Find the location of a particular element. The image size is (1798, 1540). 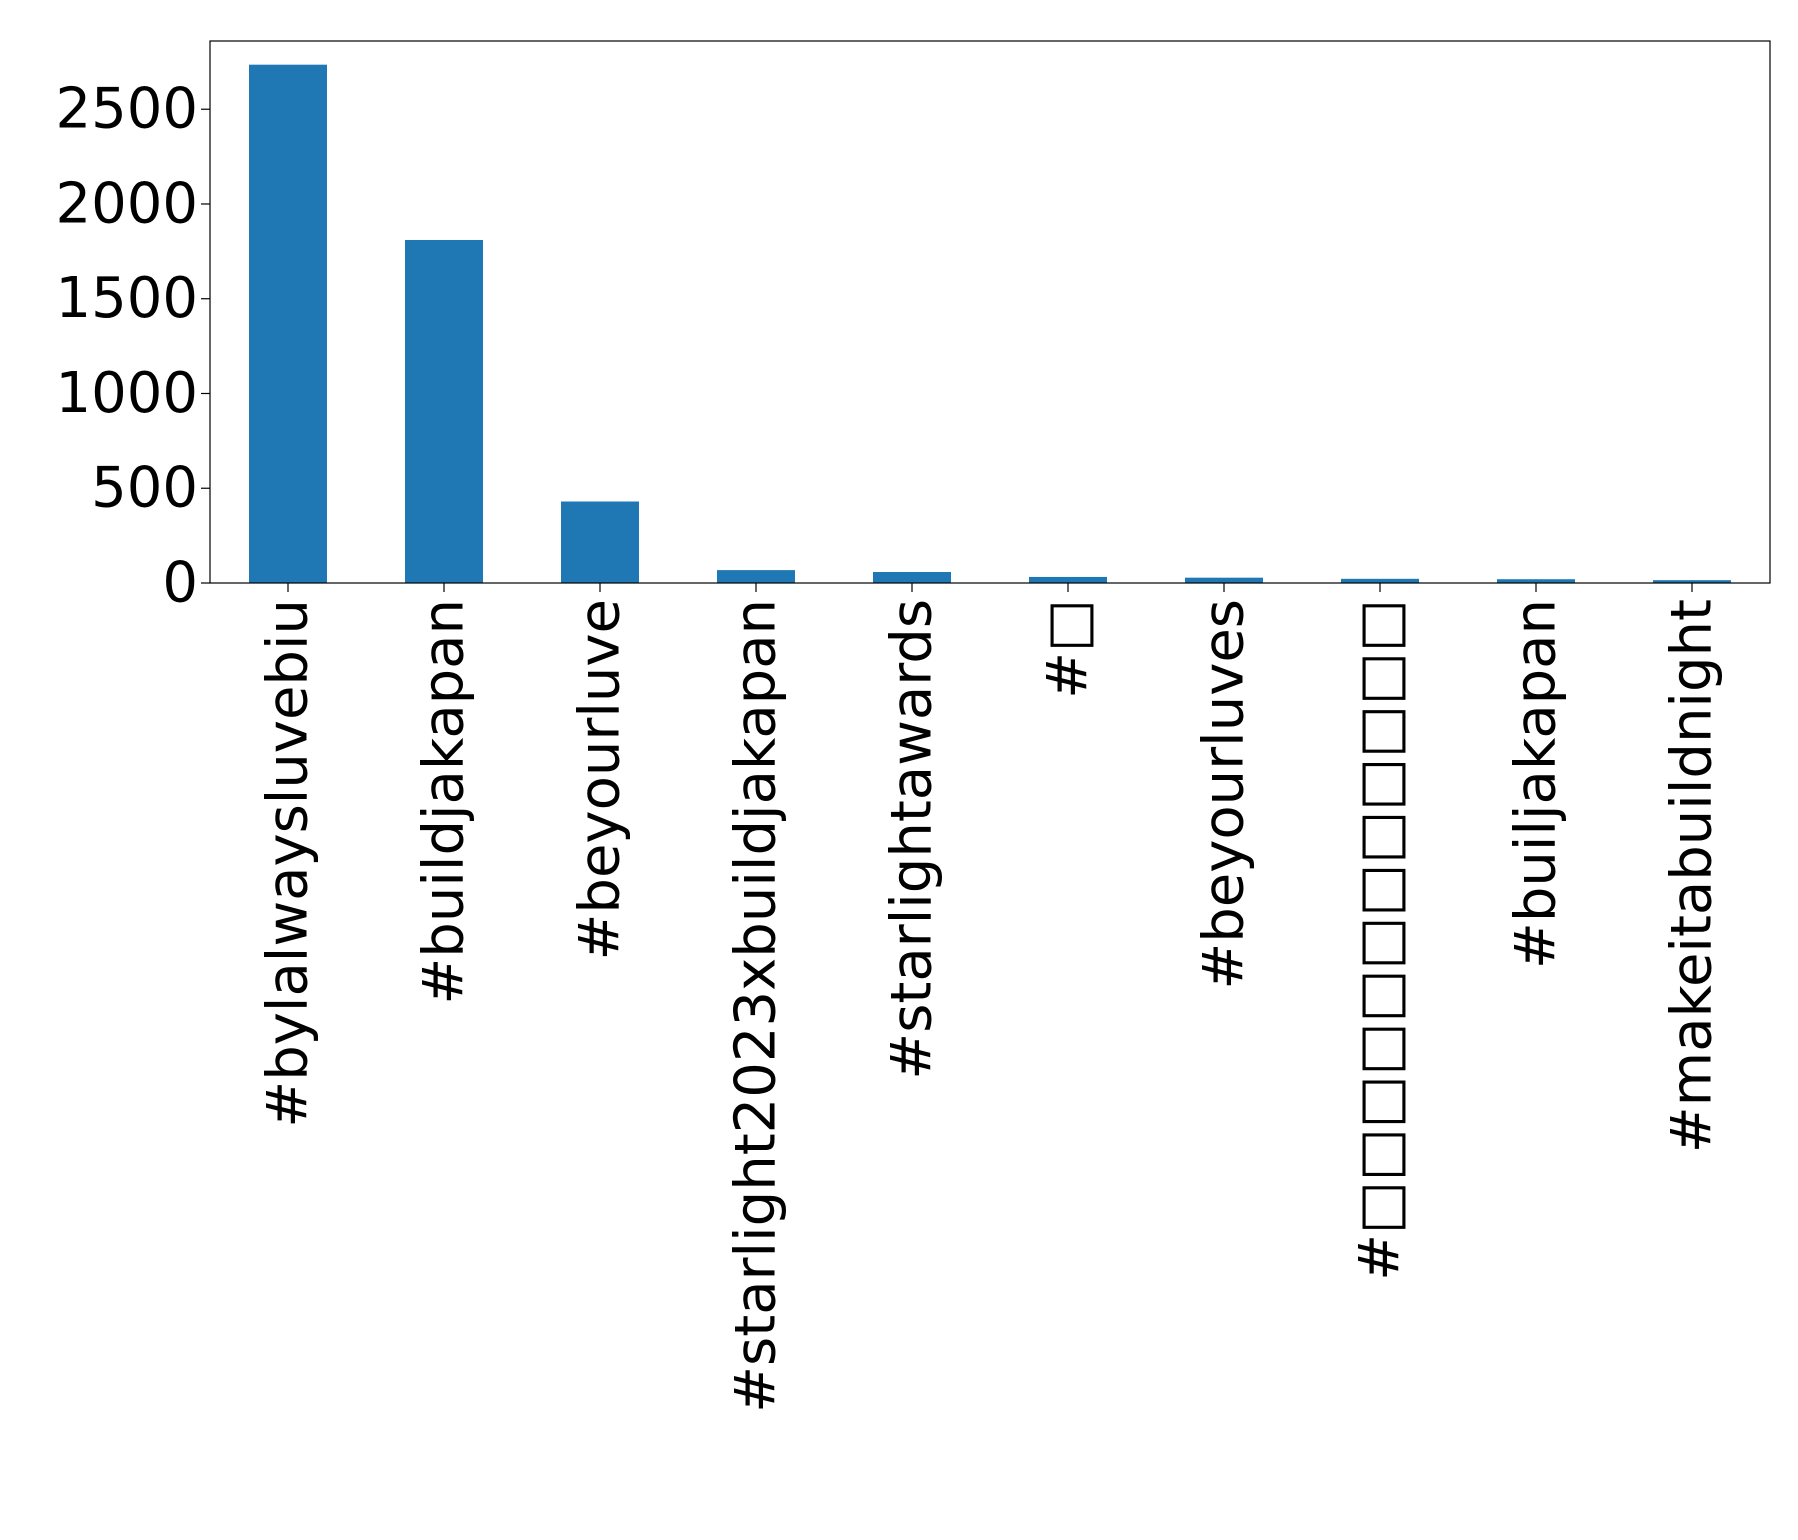

x-tick-label-7: #□□□□□□□□□□□□ is located at coordinates (1380, 940).